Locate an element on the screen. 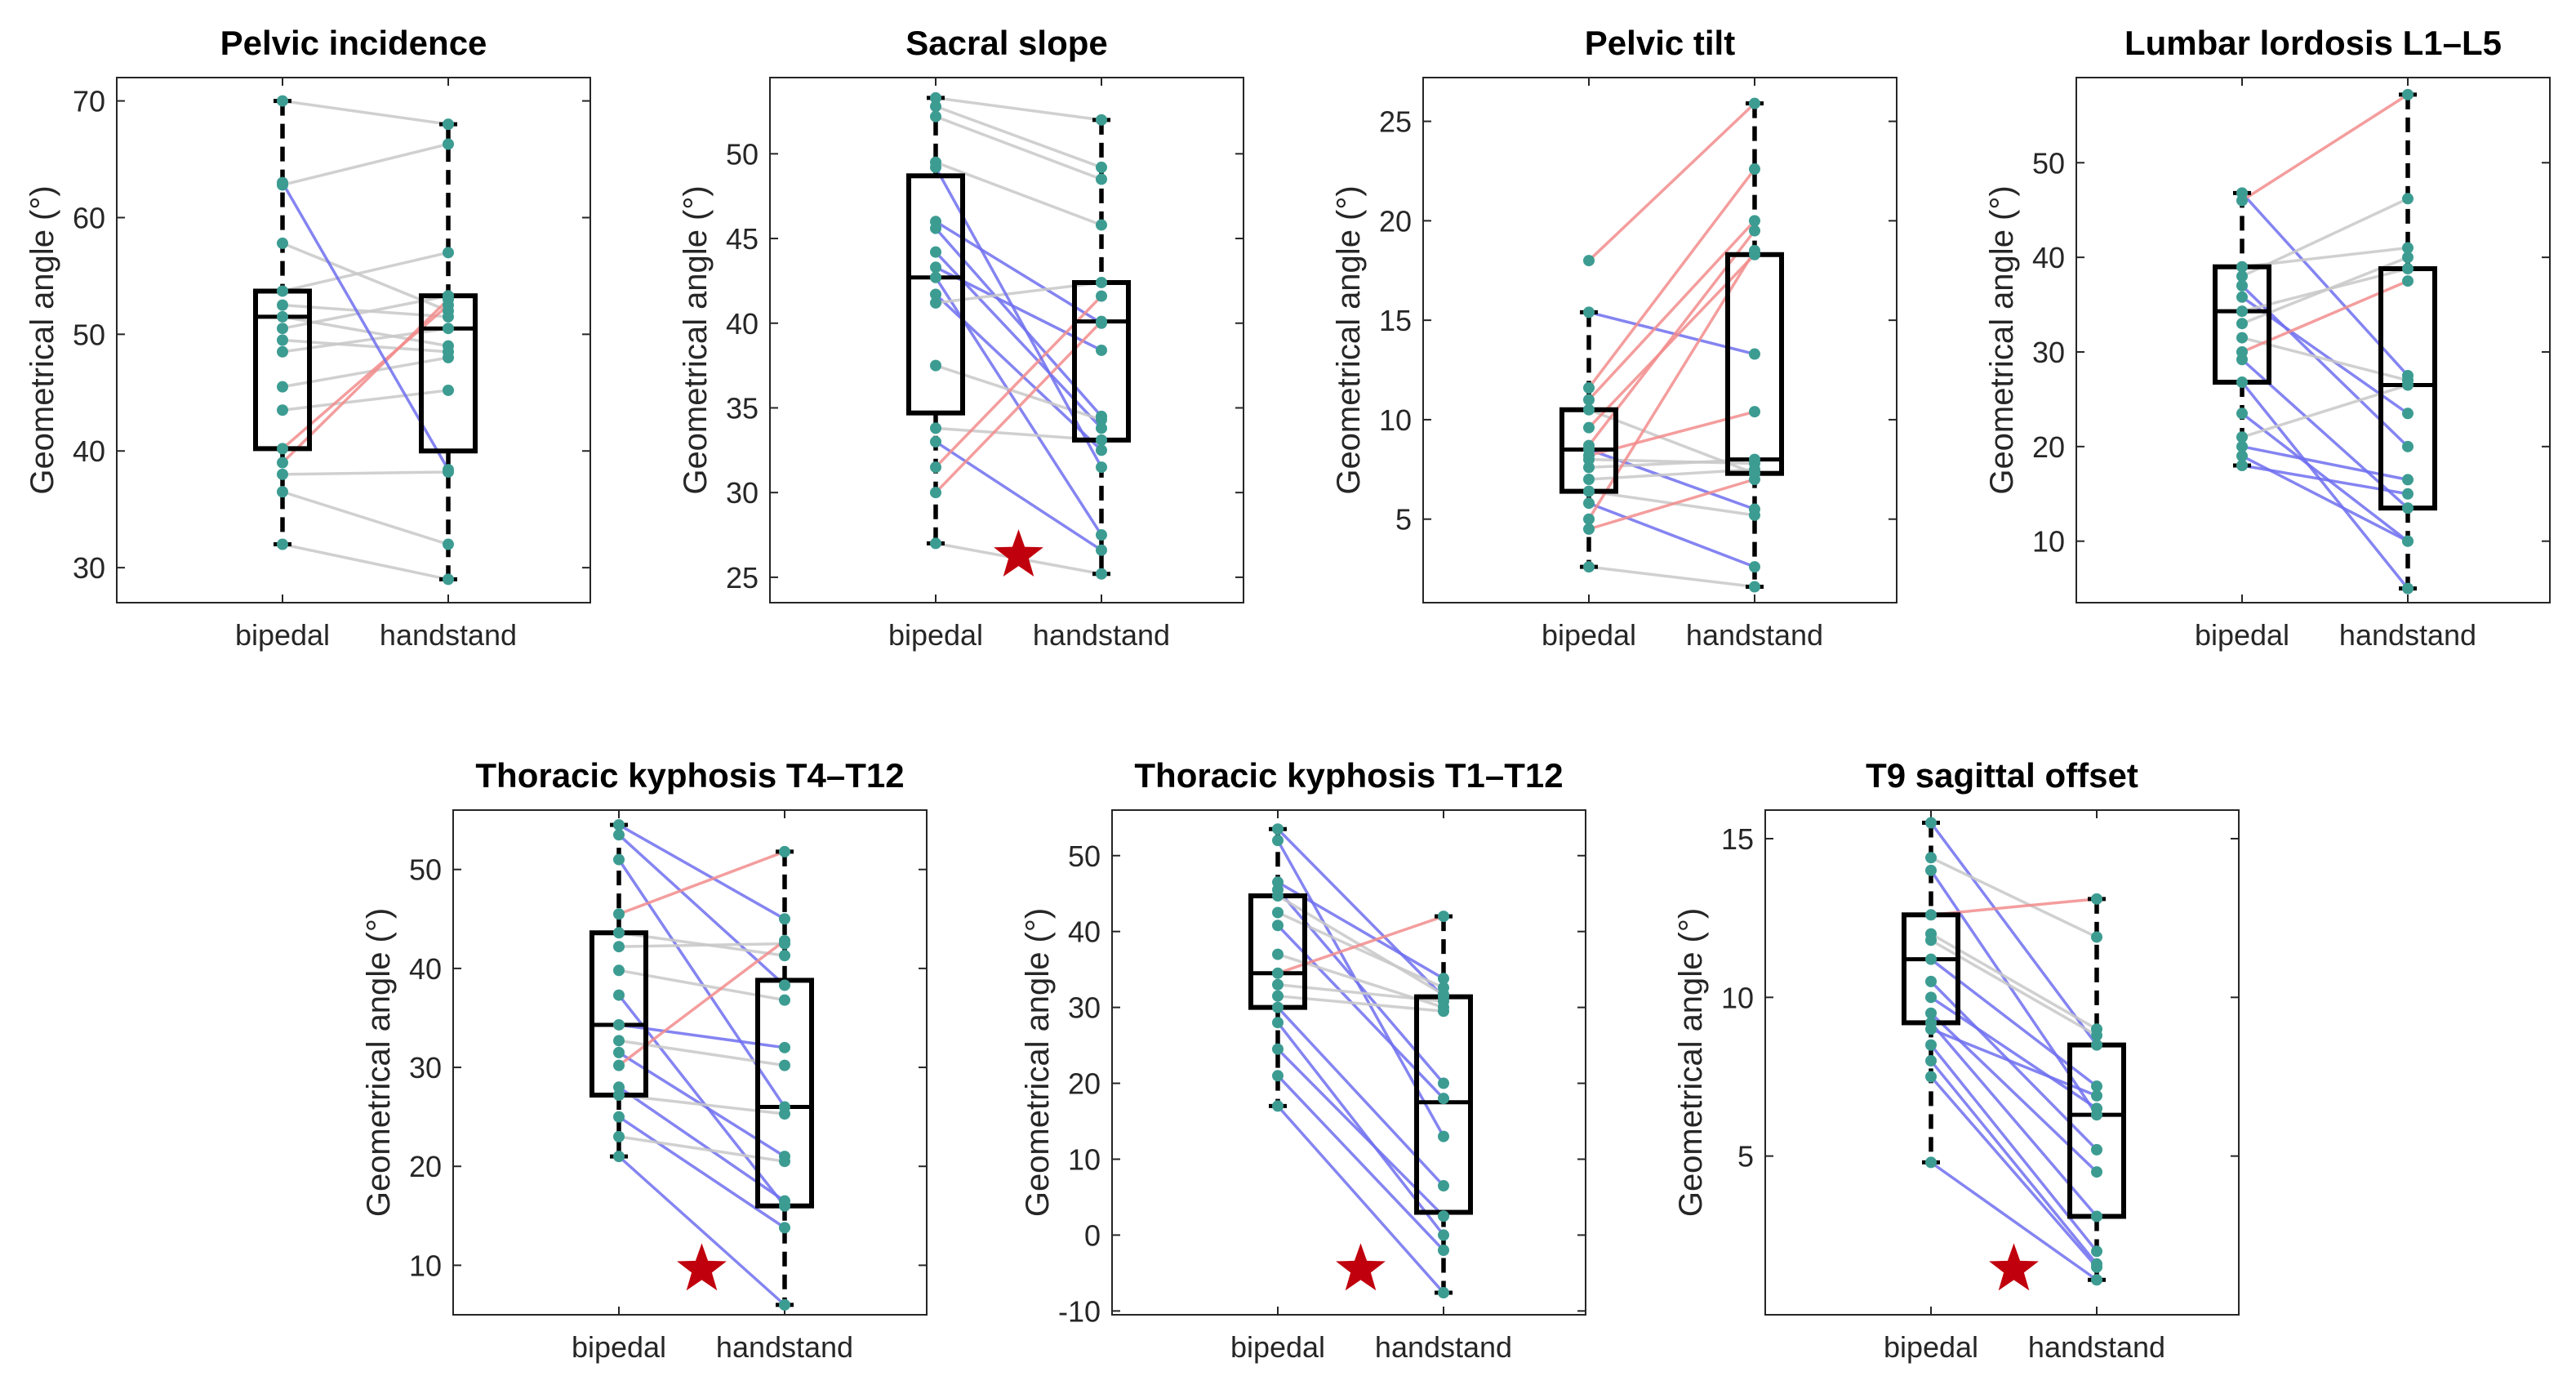 The image size is (2576, 1385). panel-title: Thoracic kyphosis T1–T12 is located at coordinates (1348, 775).